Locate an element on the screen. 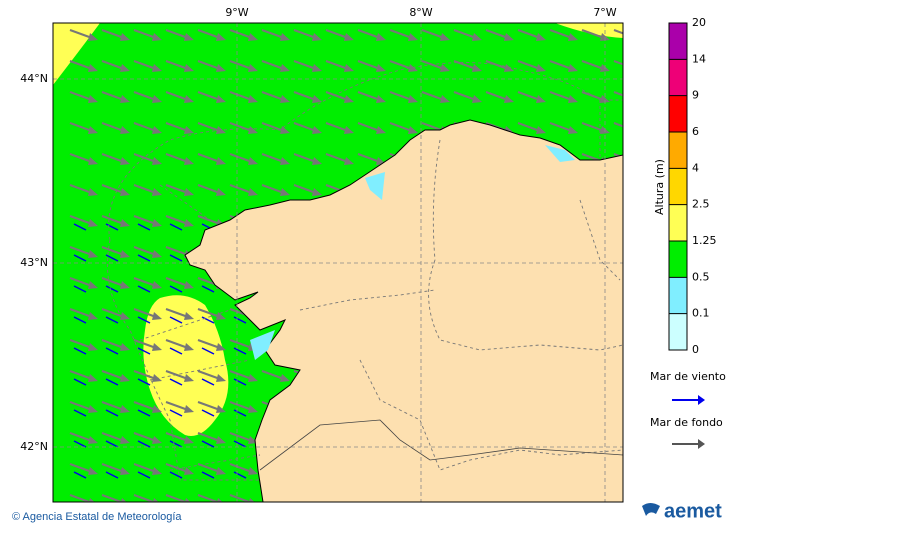  shallow-zone is located at coordinates (375, 186).